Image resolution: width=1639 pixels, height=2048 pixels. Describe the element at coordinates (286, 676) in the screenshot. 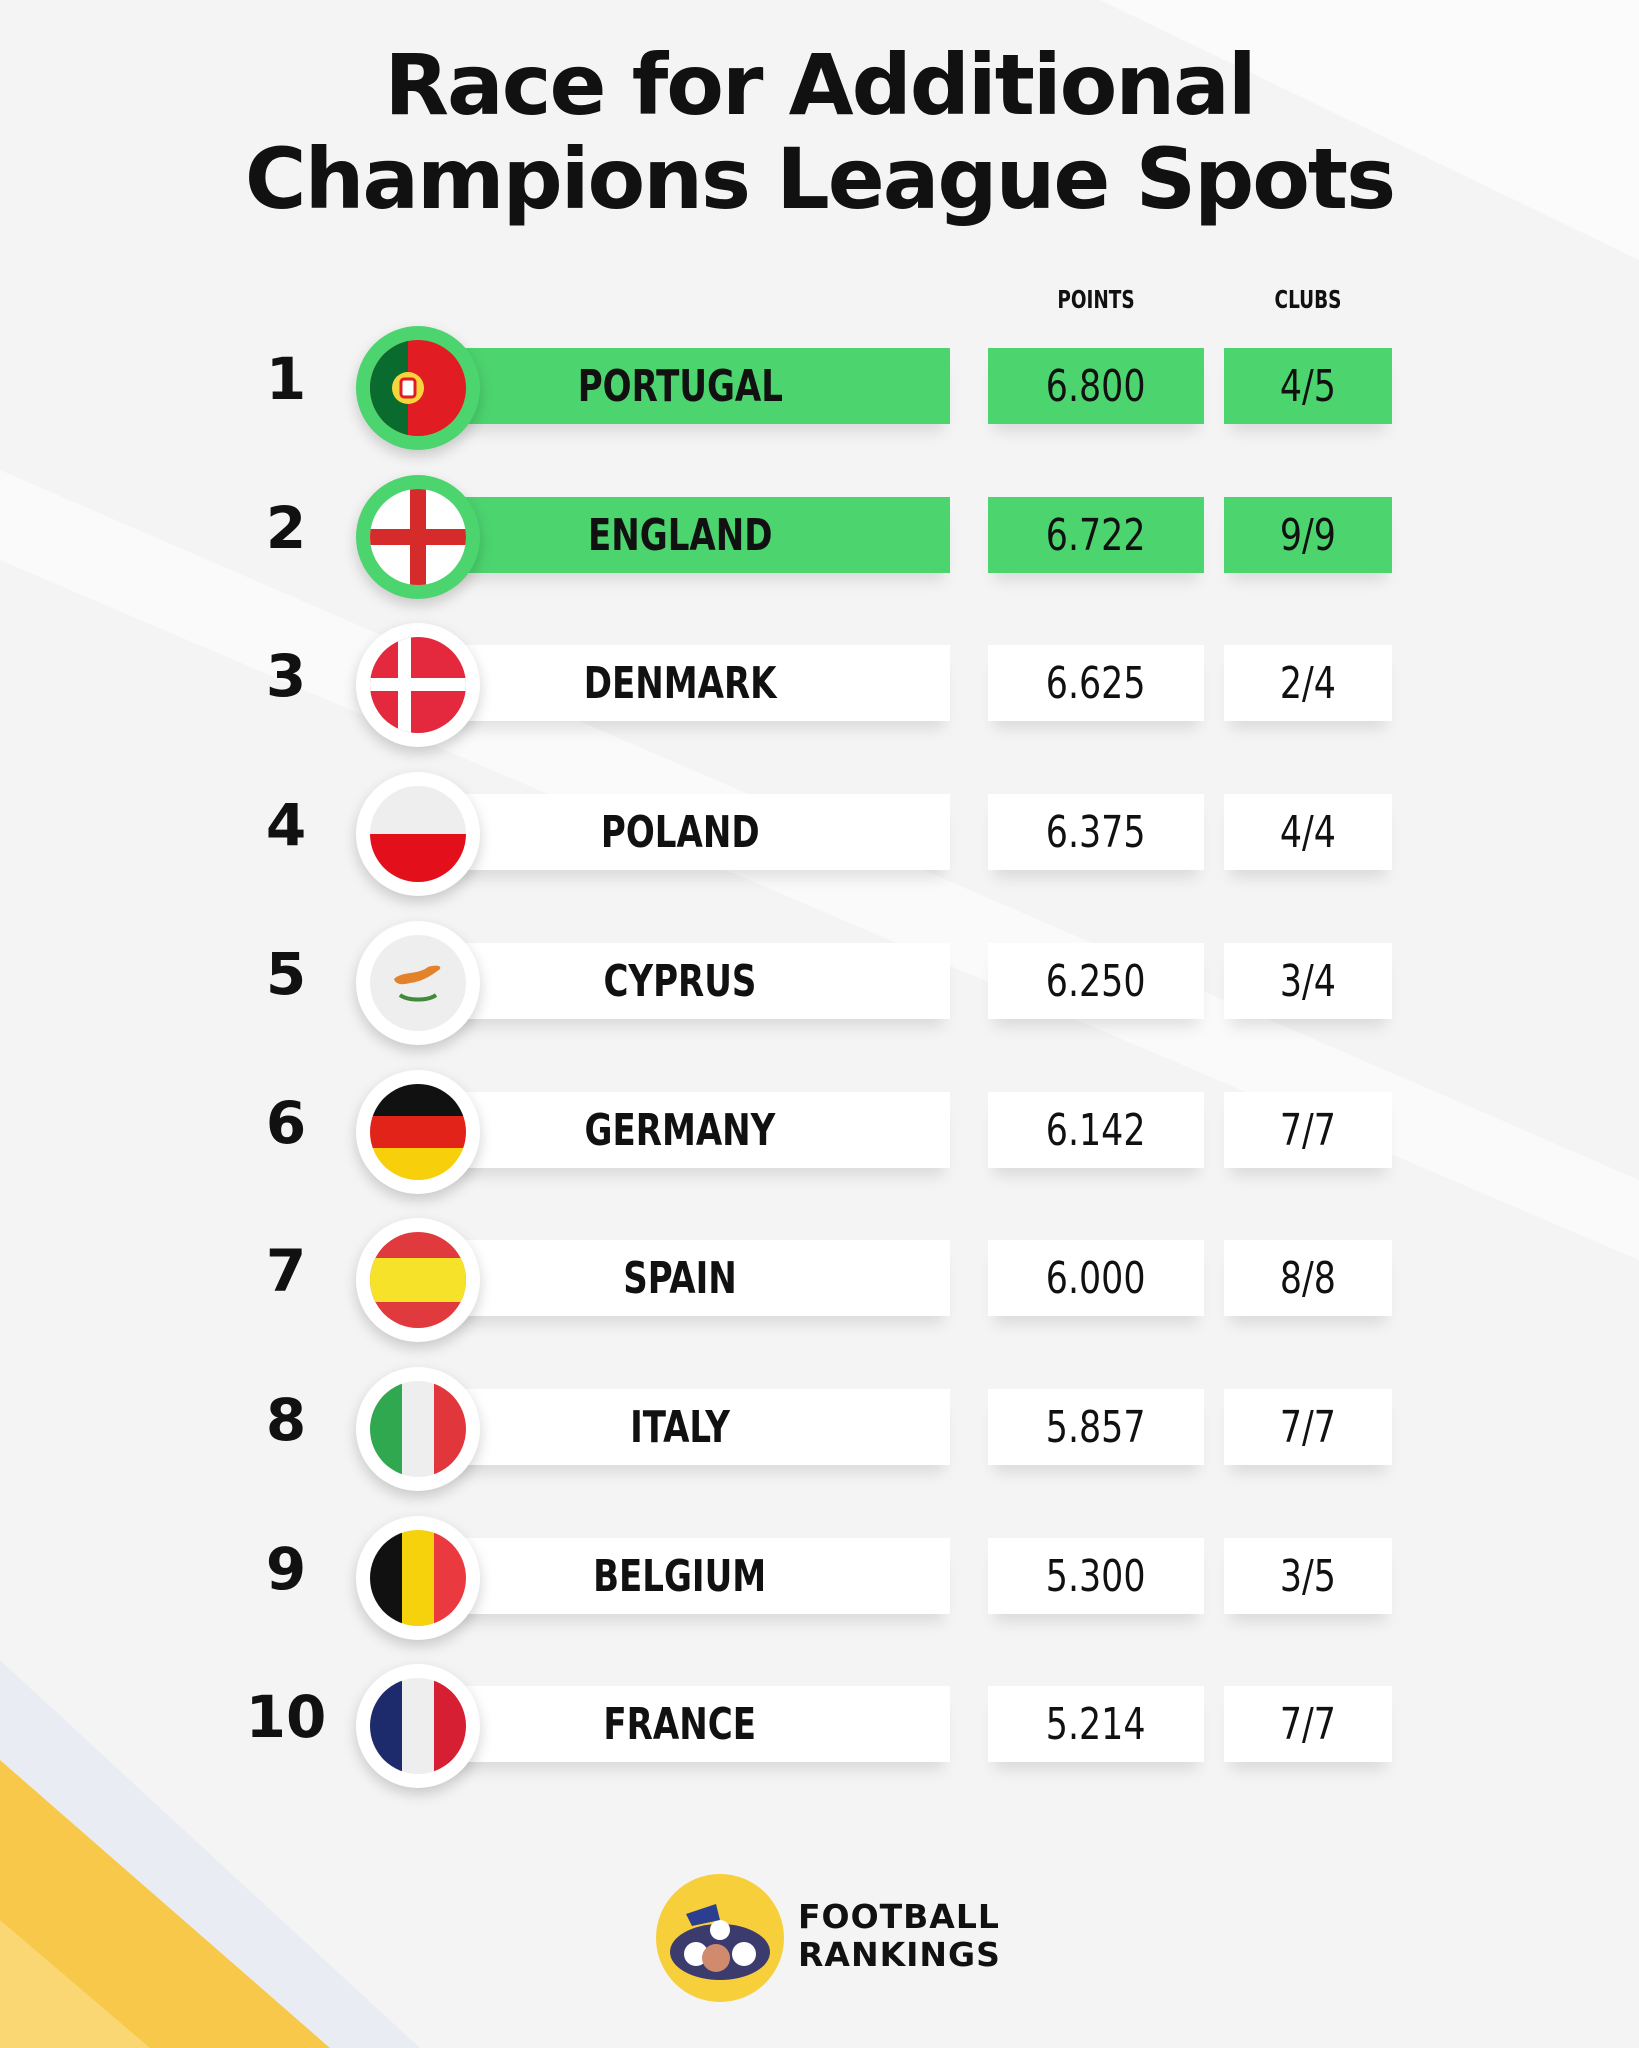

I see `rank-label: 3` at that location.